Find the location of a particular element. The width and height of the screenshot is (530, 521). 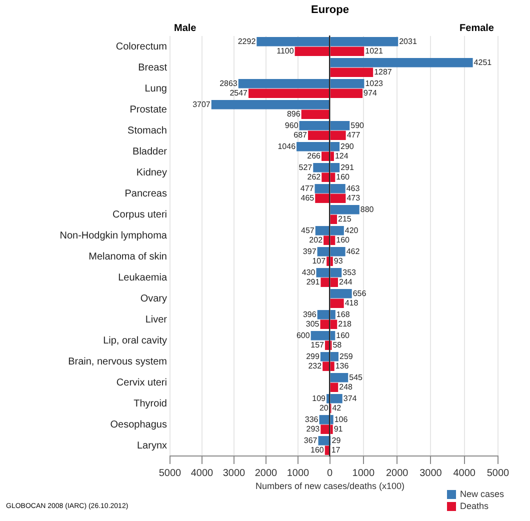

data-label: 91 is located at coordinates (339, 429).